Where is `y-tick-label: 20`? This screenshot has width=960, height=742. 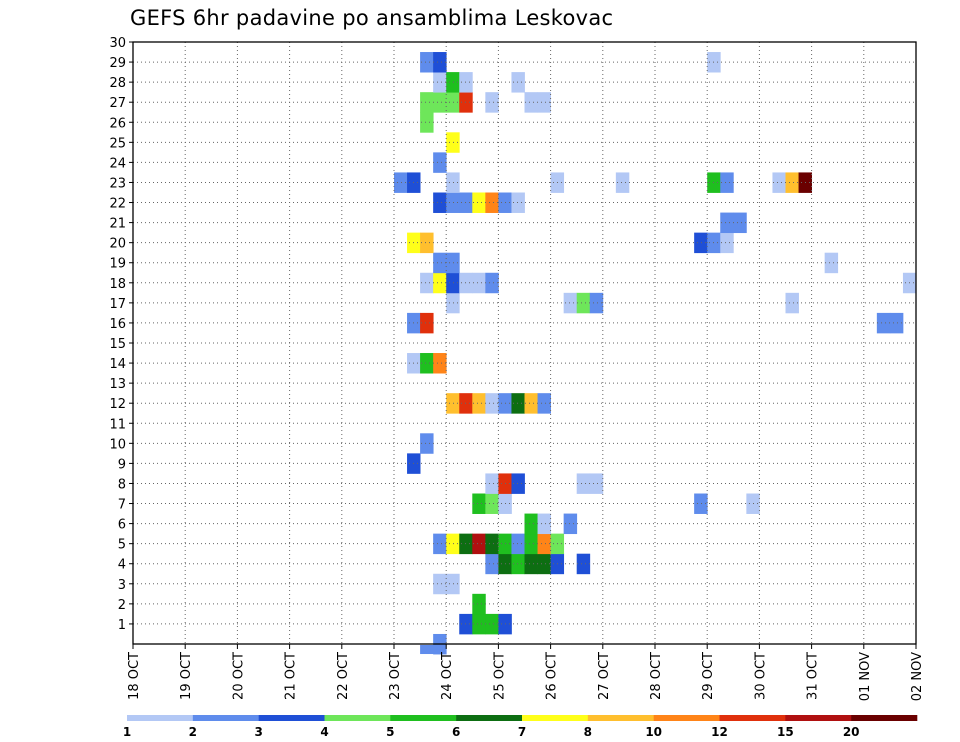 y-tick-label: 20 is located at coordinates (117, 244).